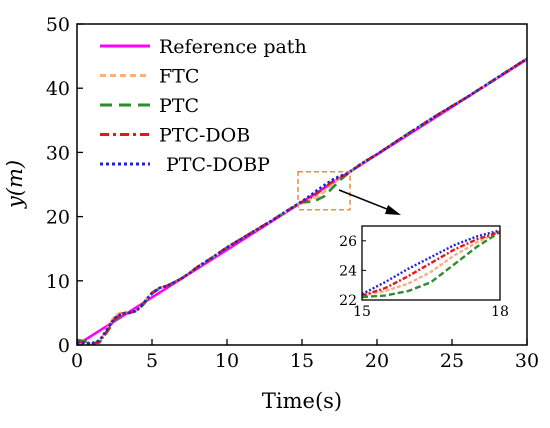 The height and width of the screenshot is (428, 550). What do you see at coordinates (58, 89) in the screenshot?
I see `y-tick-label: 40` at bounding box center [58, 89].